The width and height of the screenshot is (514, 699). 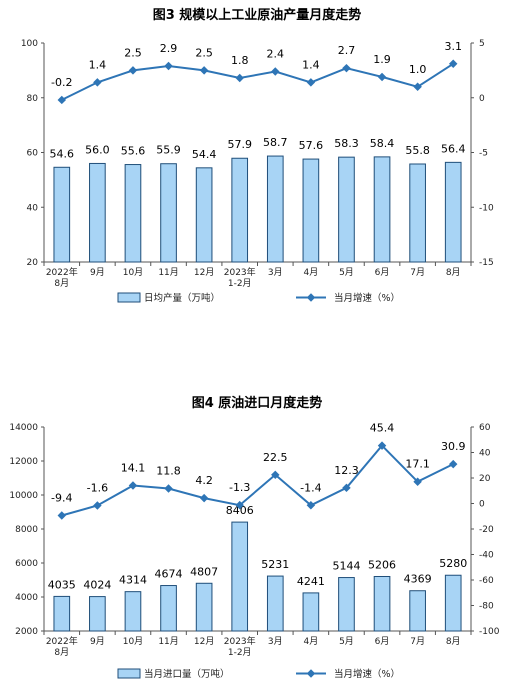 What do you see at coordinates (275, 641) in the screenshot?
I see `x-tick-label: 3月` at bounding box center [275, 641].